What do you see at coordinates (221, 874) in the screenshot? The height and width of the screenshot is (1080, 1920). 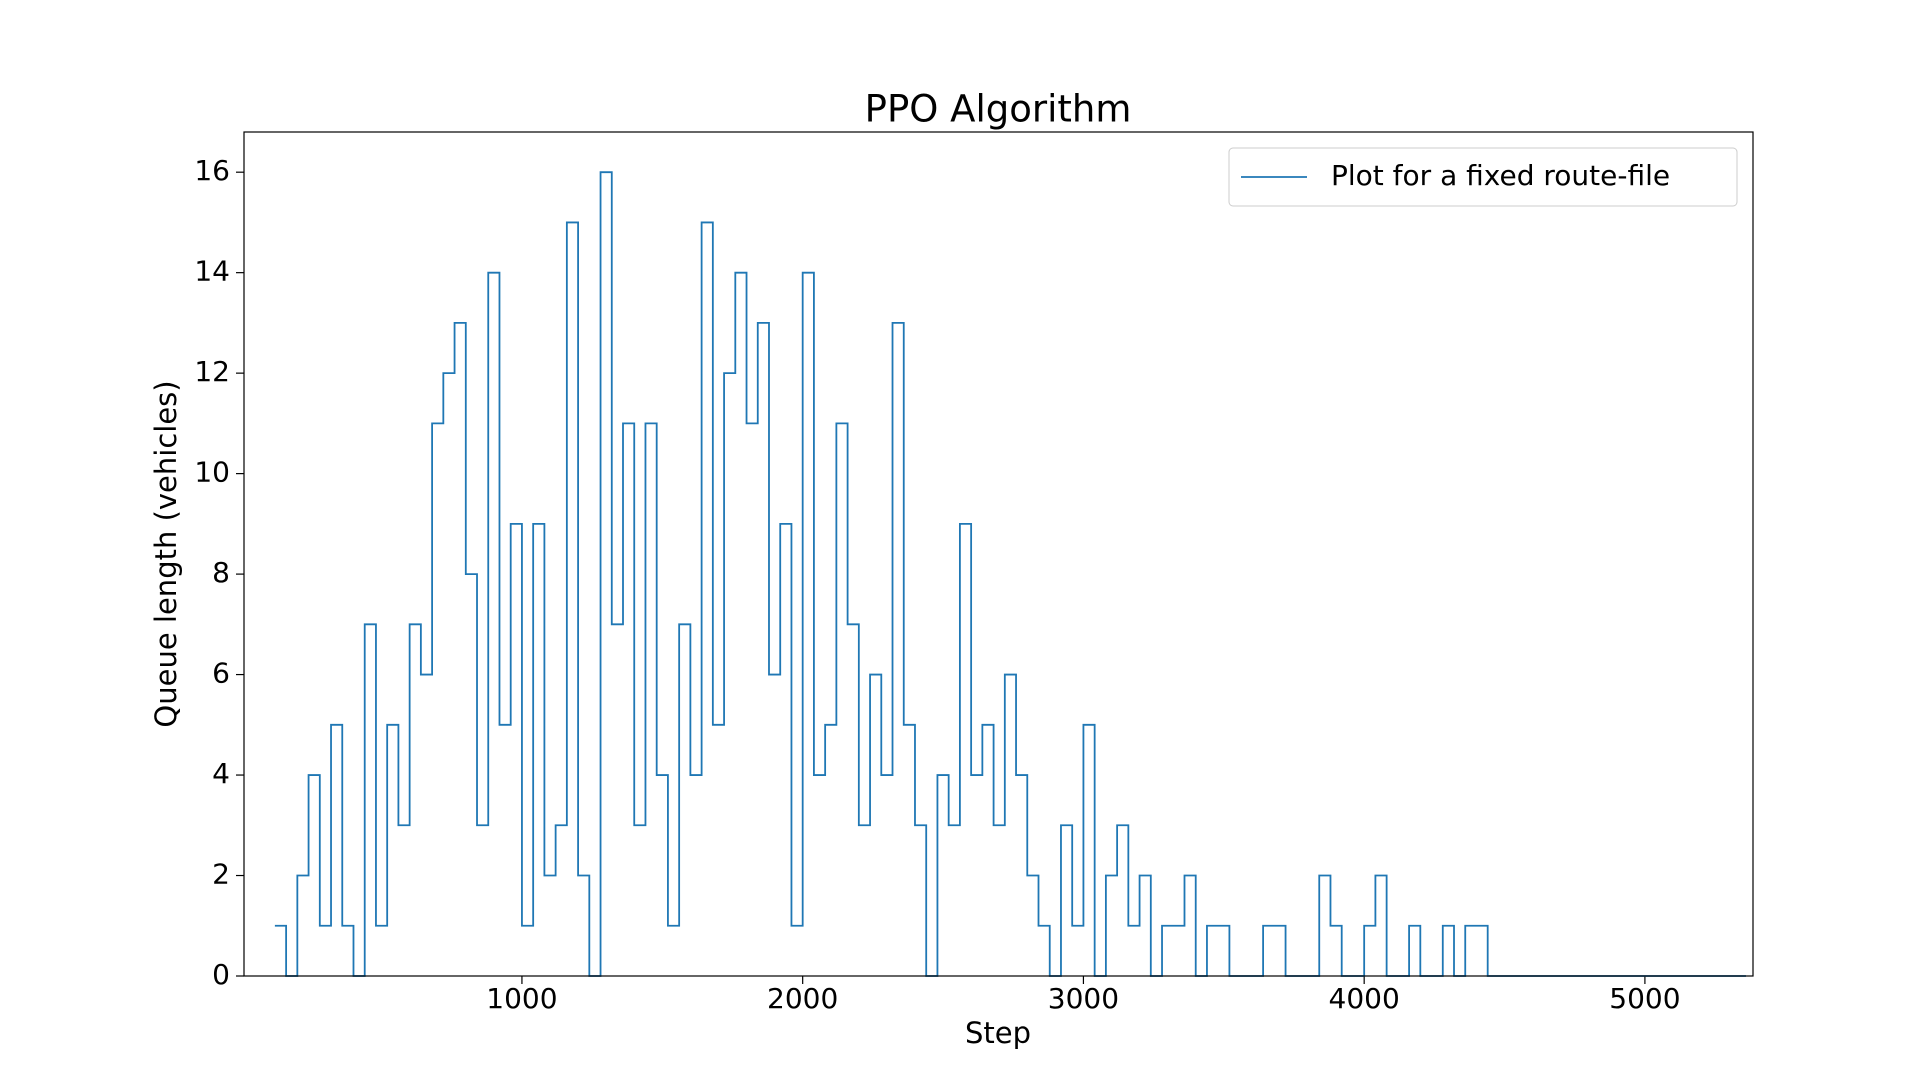 I see `y-tick-label: 2` at bounding box center [221, 874].